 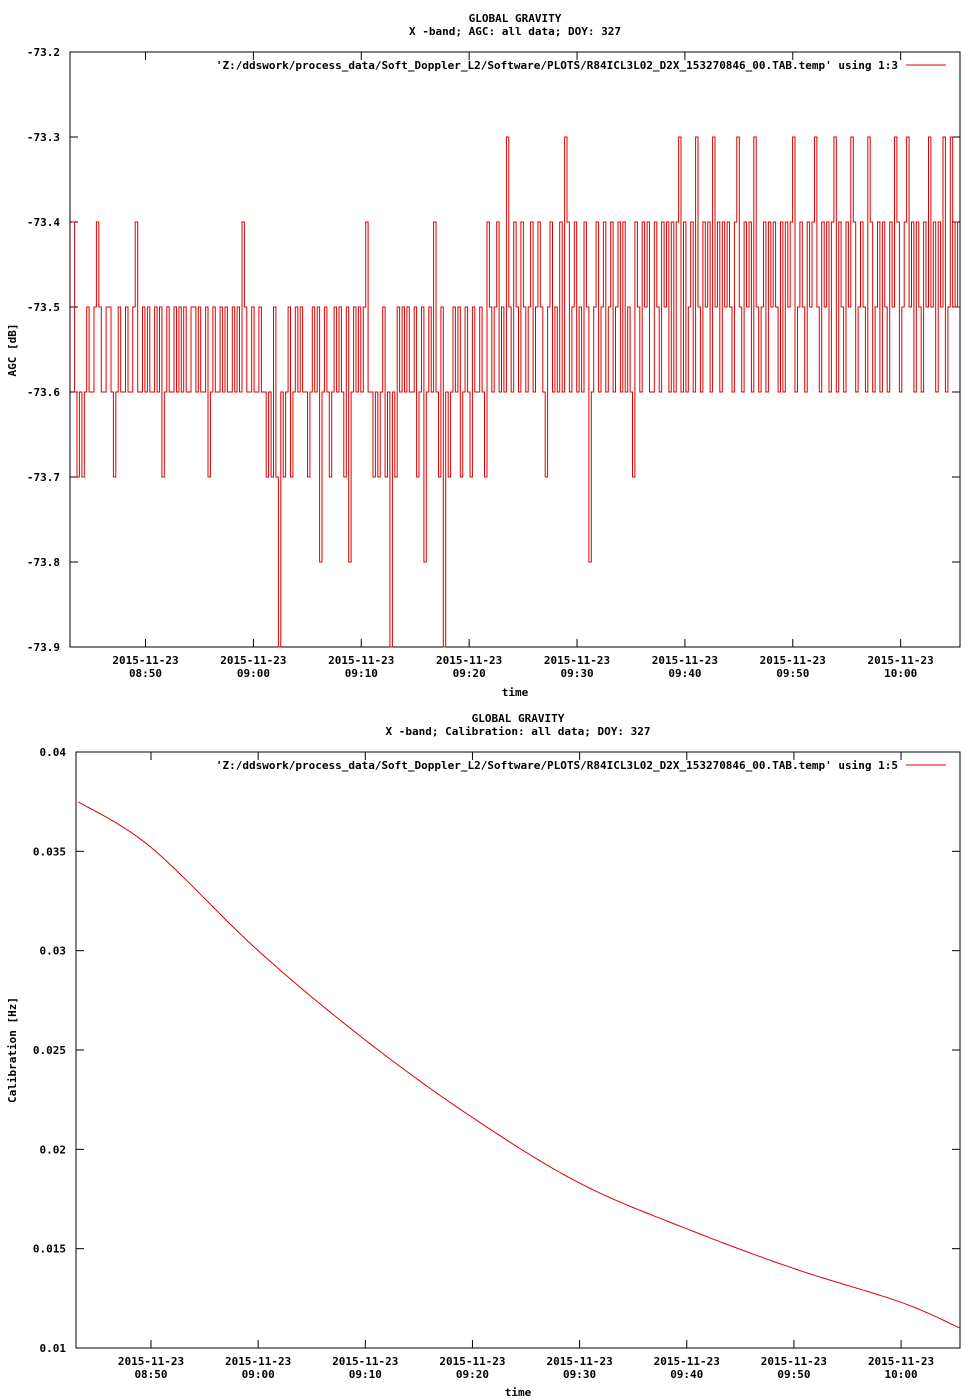 What do you see at coordinates (43, 52) in the screenshot?
I see `y-tick-label: -73.2` at bounding box center [43, 52].